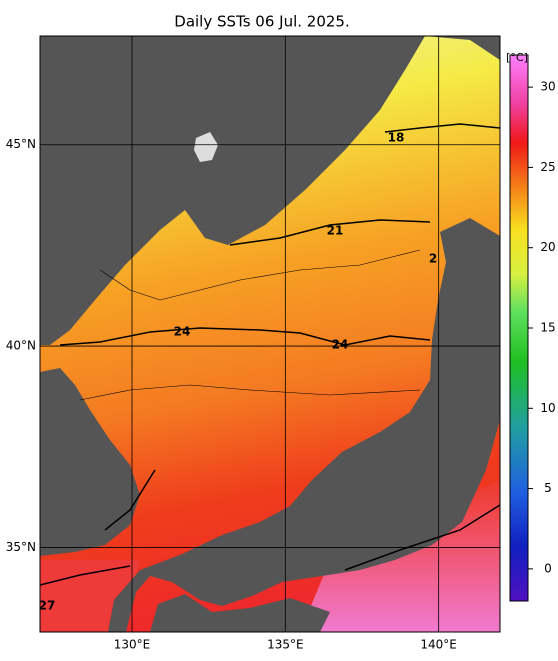 Image resolution: width=558 pixels, height=661 pixels. Describe the element at coordinates (547, 247) in the screenshot. I see `colorbar-tick-label: 20` at that location.